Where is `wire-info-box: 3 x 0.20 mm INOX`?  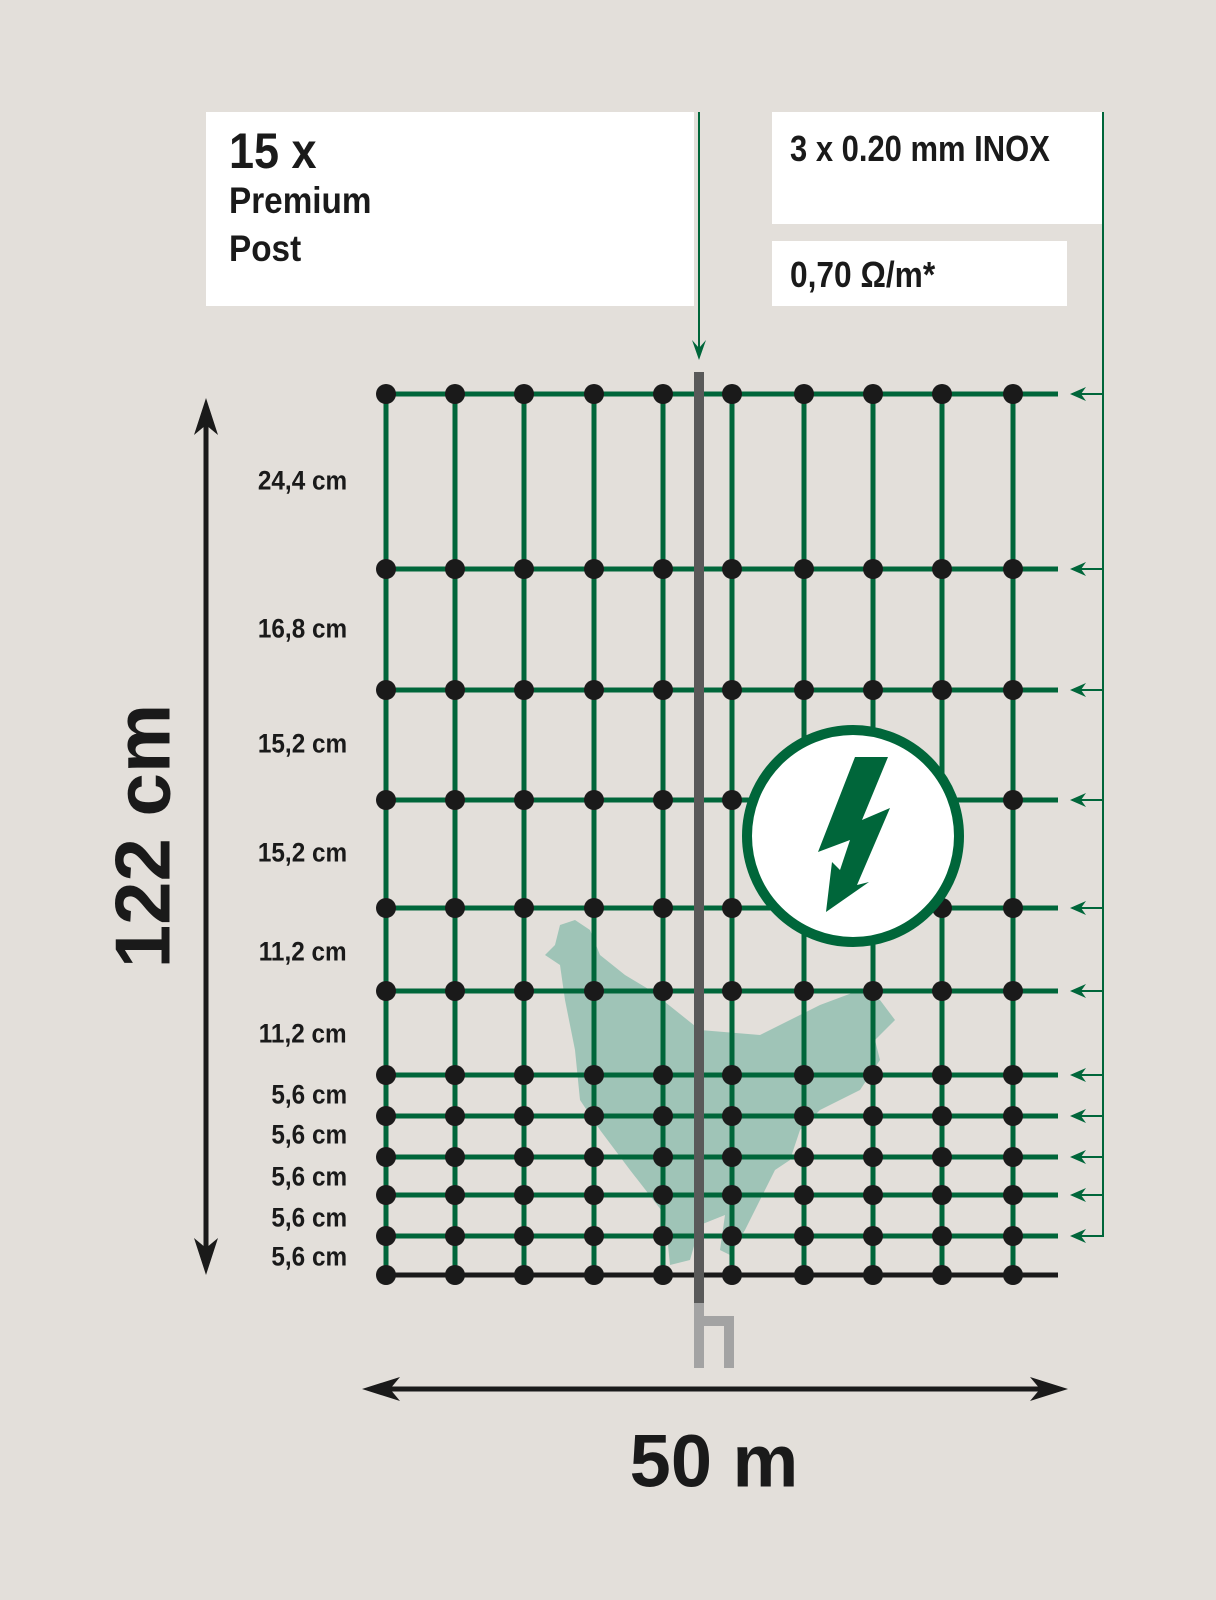
wire-info-box: 3 x 0.20 mm INOX is located at coordinates (937, 168).